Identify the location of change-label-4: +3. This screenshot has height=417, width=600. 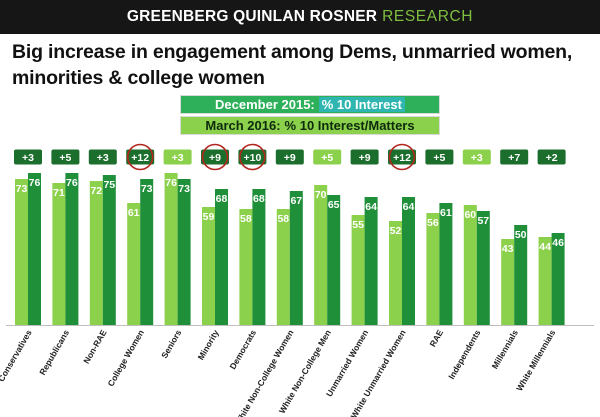
(178, 158).